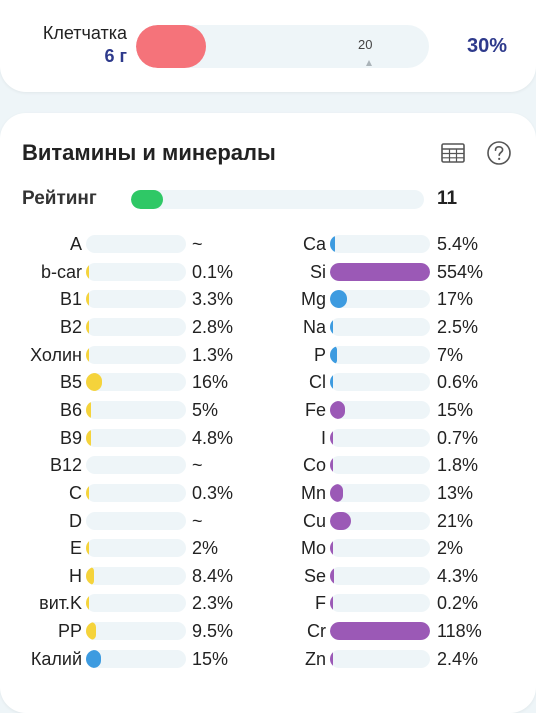 Image resolution: width=536 pixels, height=713 pixels. I want to click on nutrient-row: Mn 13%, so click(268, 493).